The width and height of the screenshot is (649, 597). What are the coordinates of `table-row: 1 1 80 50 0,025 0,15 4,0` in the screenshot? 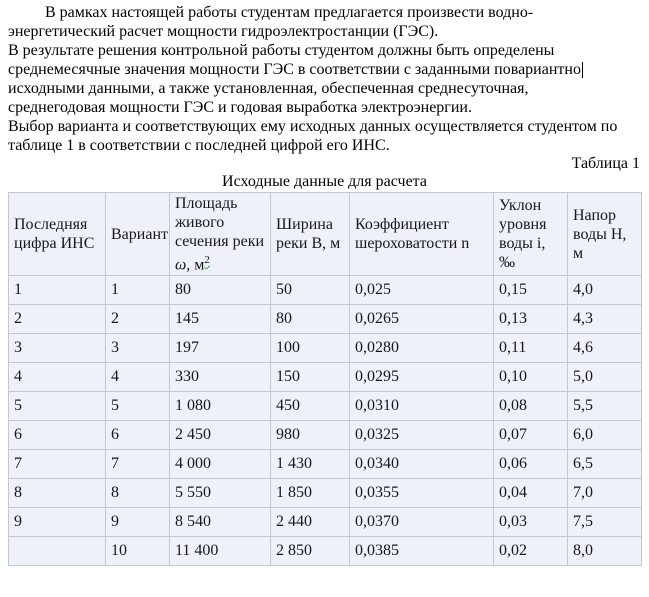 It's located at (325, 290).